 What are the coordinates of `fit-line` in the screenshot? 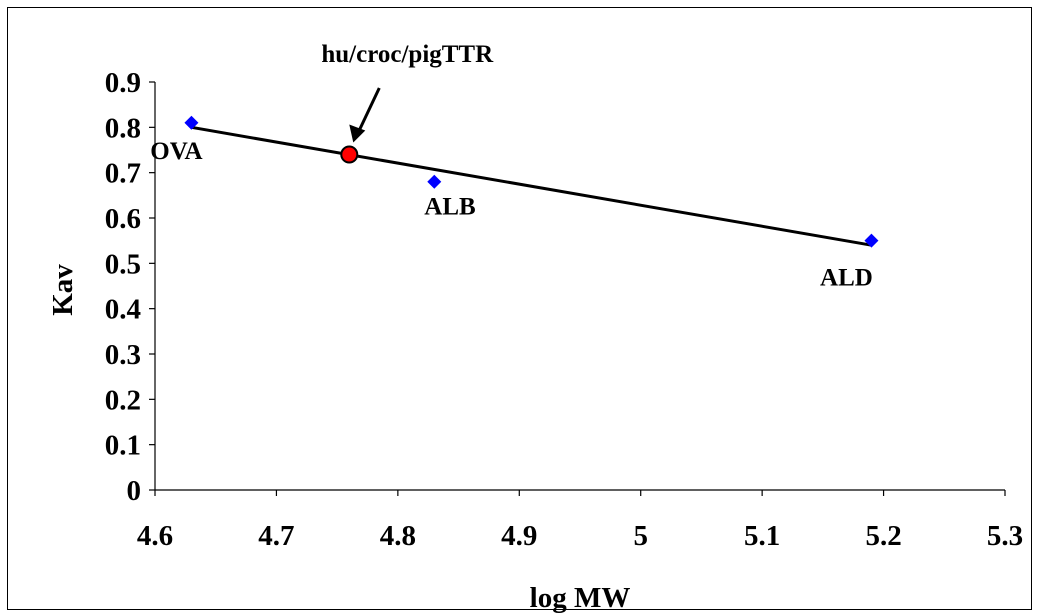 It's located at (531, 186).